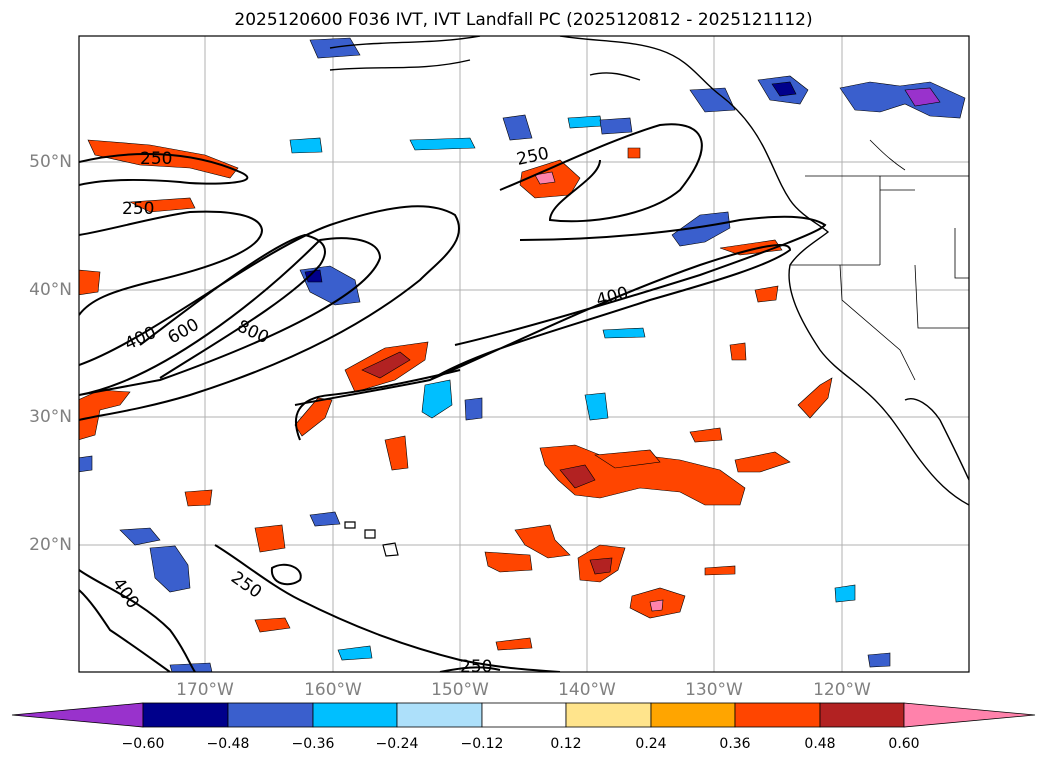 This screenshot has height=765, width=1047. What do you see at coordinates (714, 690) in the screenshot?
I see `lon-label: 130°W` at bounding box center [714, 690].